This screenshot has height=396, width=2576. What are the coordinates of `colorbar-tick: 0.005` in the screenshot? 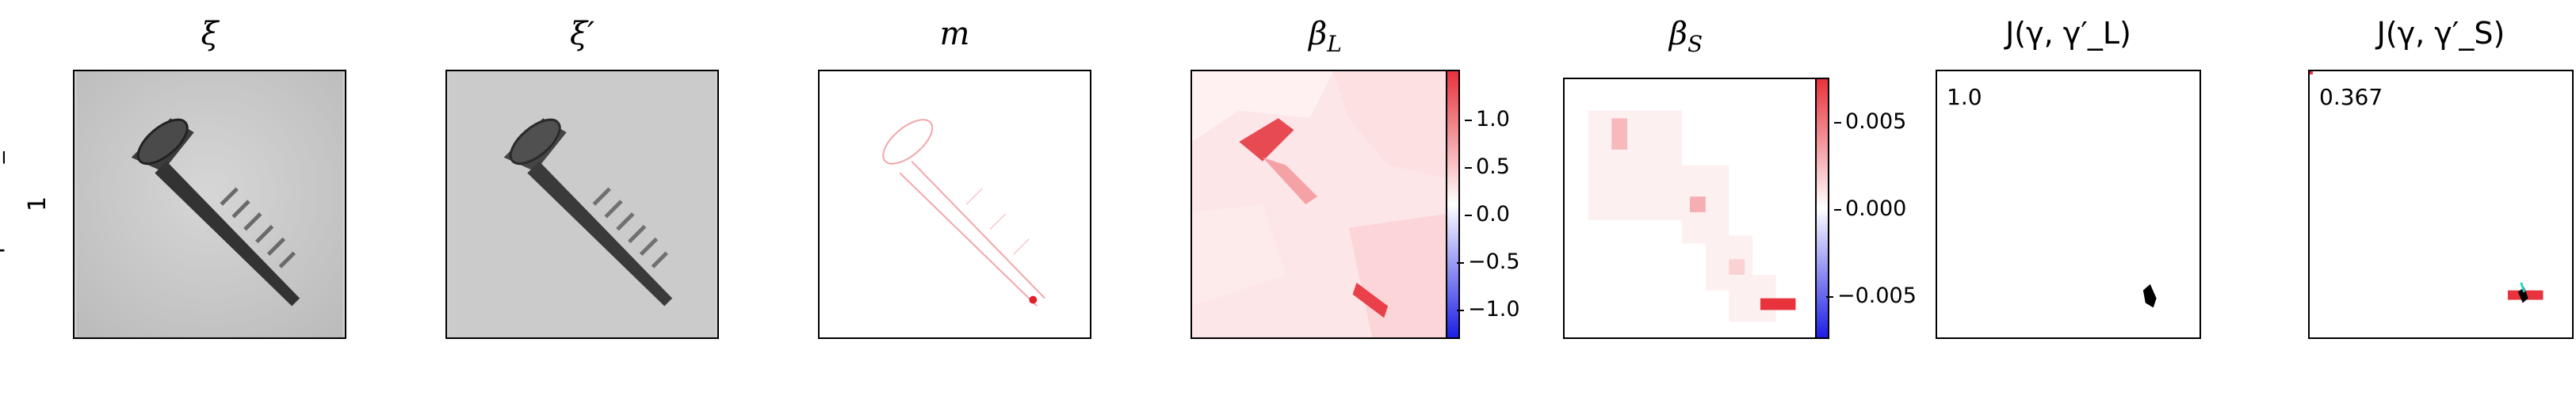 It's located at (1870, 121).